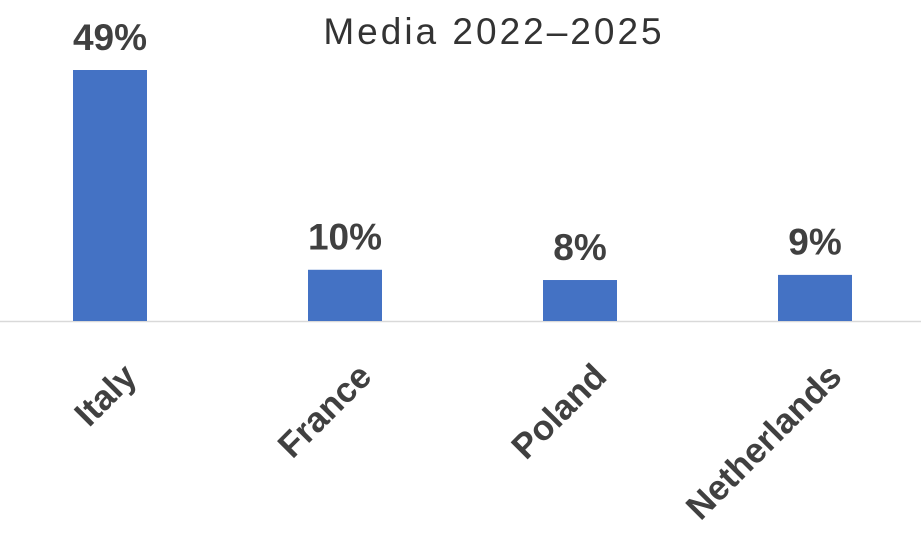  I want to click on x-tick-label: Italy, so click(105, 394).